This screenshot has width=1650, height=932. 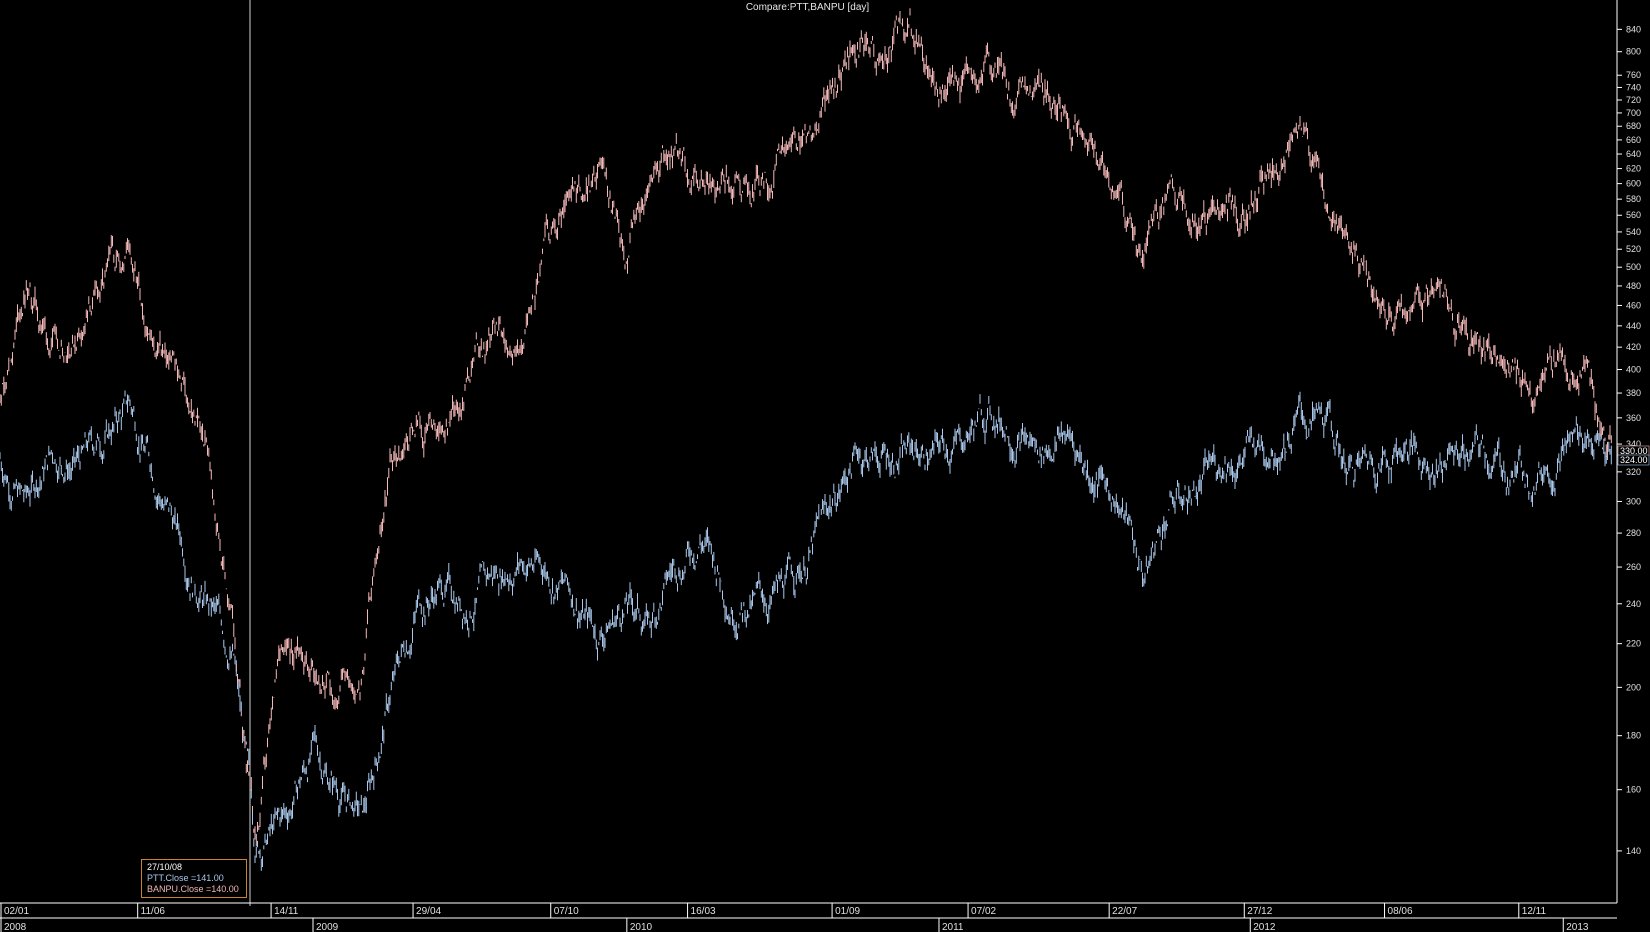 What do you see at coordinates (327, 927) in the screenshot?
I see `x-year-label: 2009` at bounding box center [327, 927].